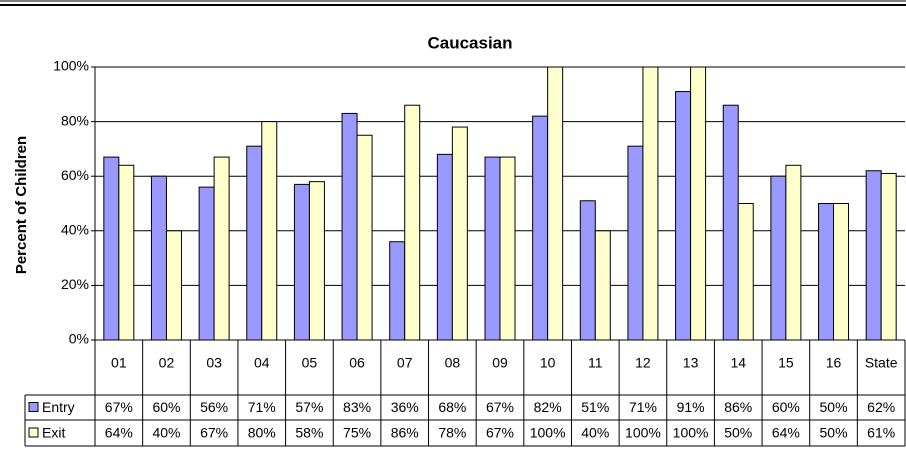 The image size is (906, 456). What do you see at coordinates (548, 363) in the screenshot?
I see `x-tick-label: 10` at bounding box center [548, 363].